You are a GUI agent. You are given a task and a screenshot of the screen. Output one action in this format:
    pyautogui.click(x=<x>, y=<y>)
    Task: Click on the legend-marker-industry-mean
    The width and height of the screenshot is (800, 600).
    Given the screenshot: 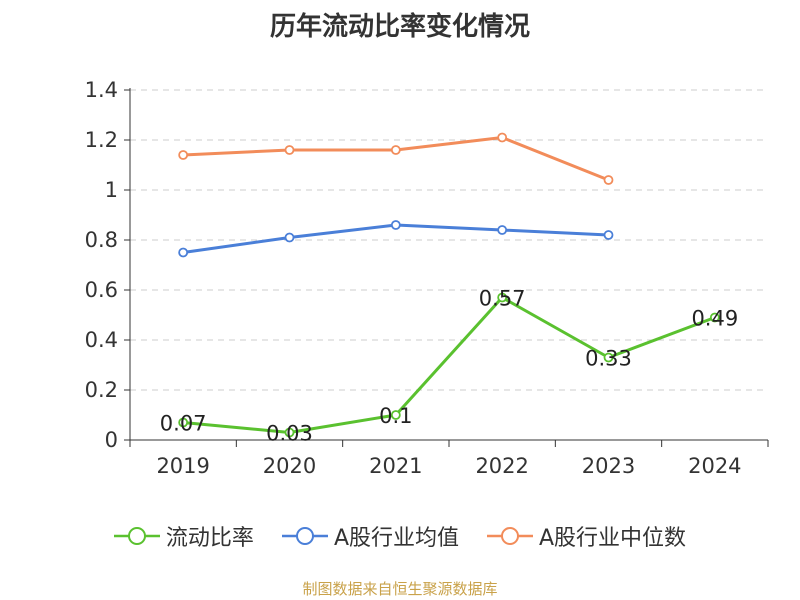 What is the action you would take?
    pyautogui.click(x=304, y=536)
    